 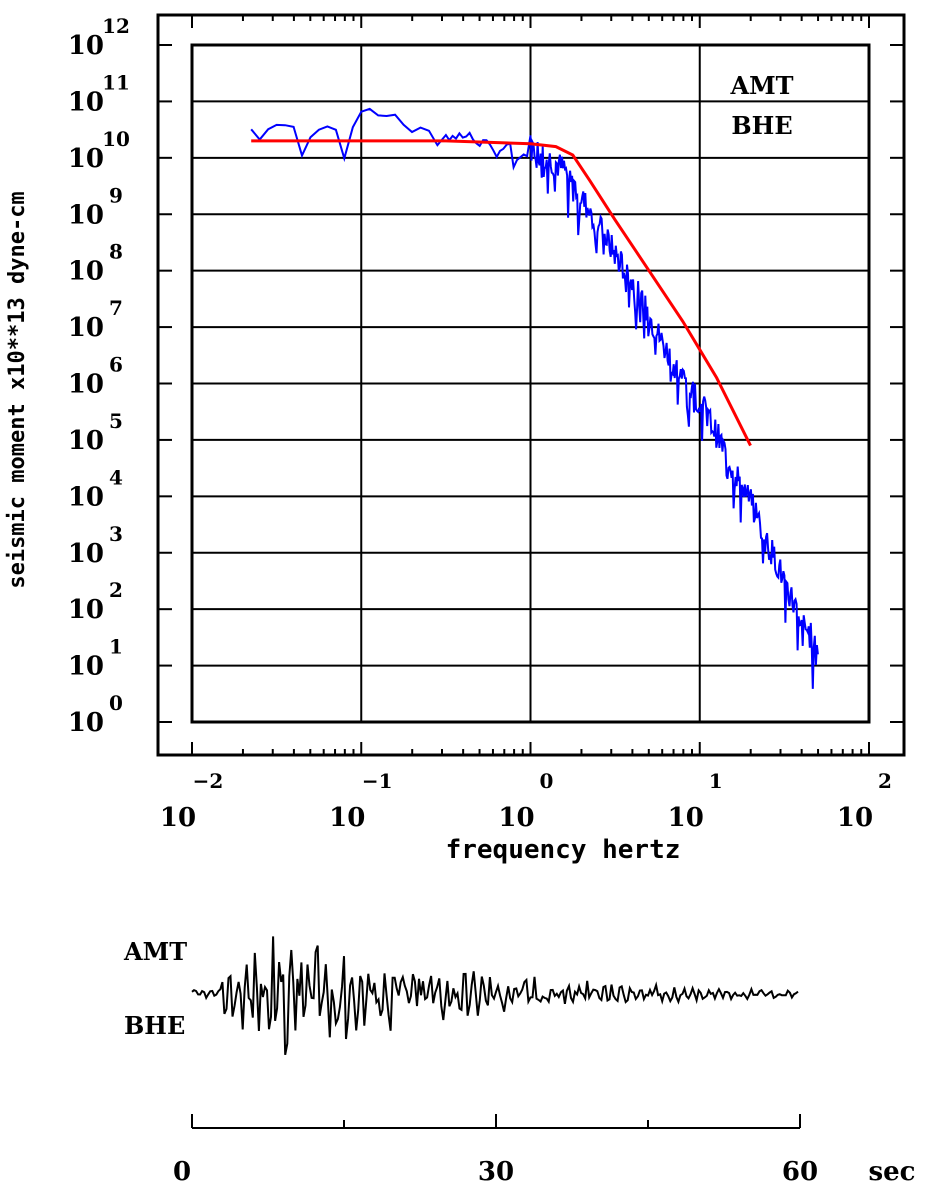 What do you see at coordinates (496, 1121) in the screenshot?
I see `time-axis-ticks` at bounding box center [496, 1121].